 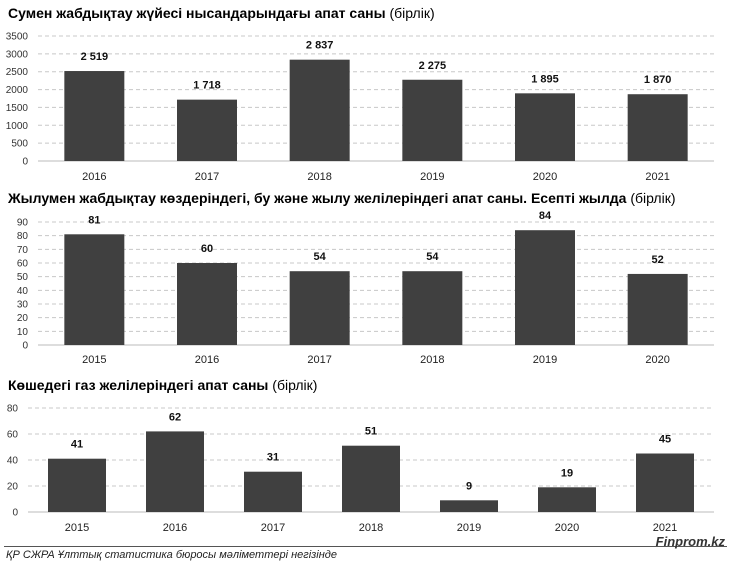 I want to click on y-tick-label: 3500, so click(x=17, y=37).